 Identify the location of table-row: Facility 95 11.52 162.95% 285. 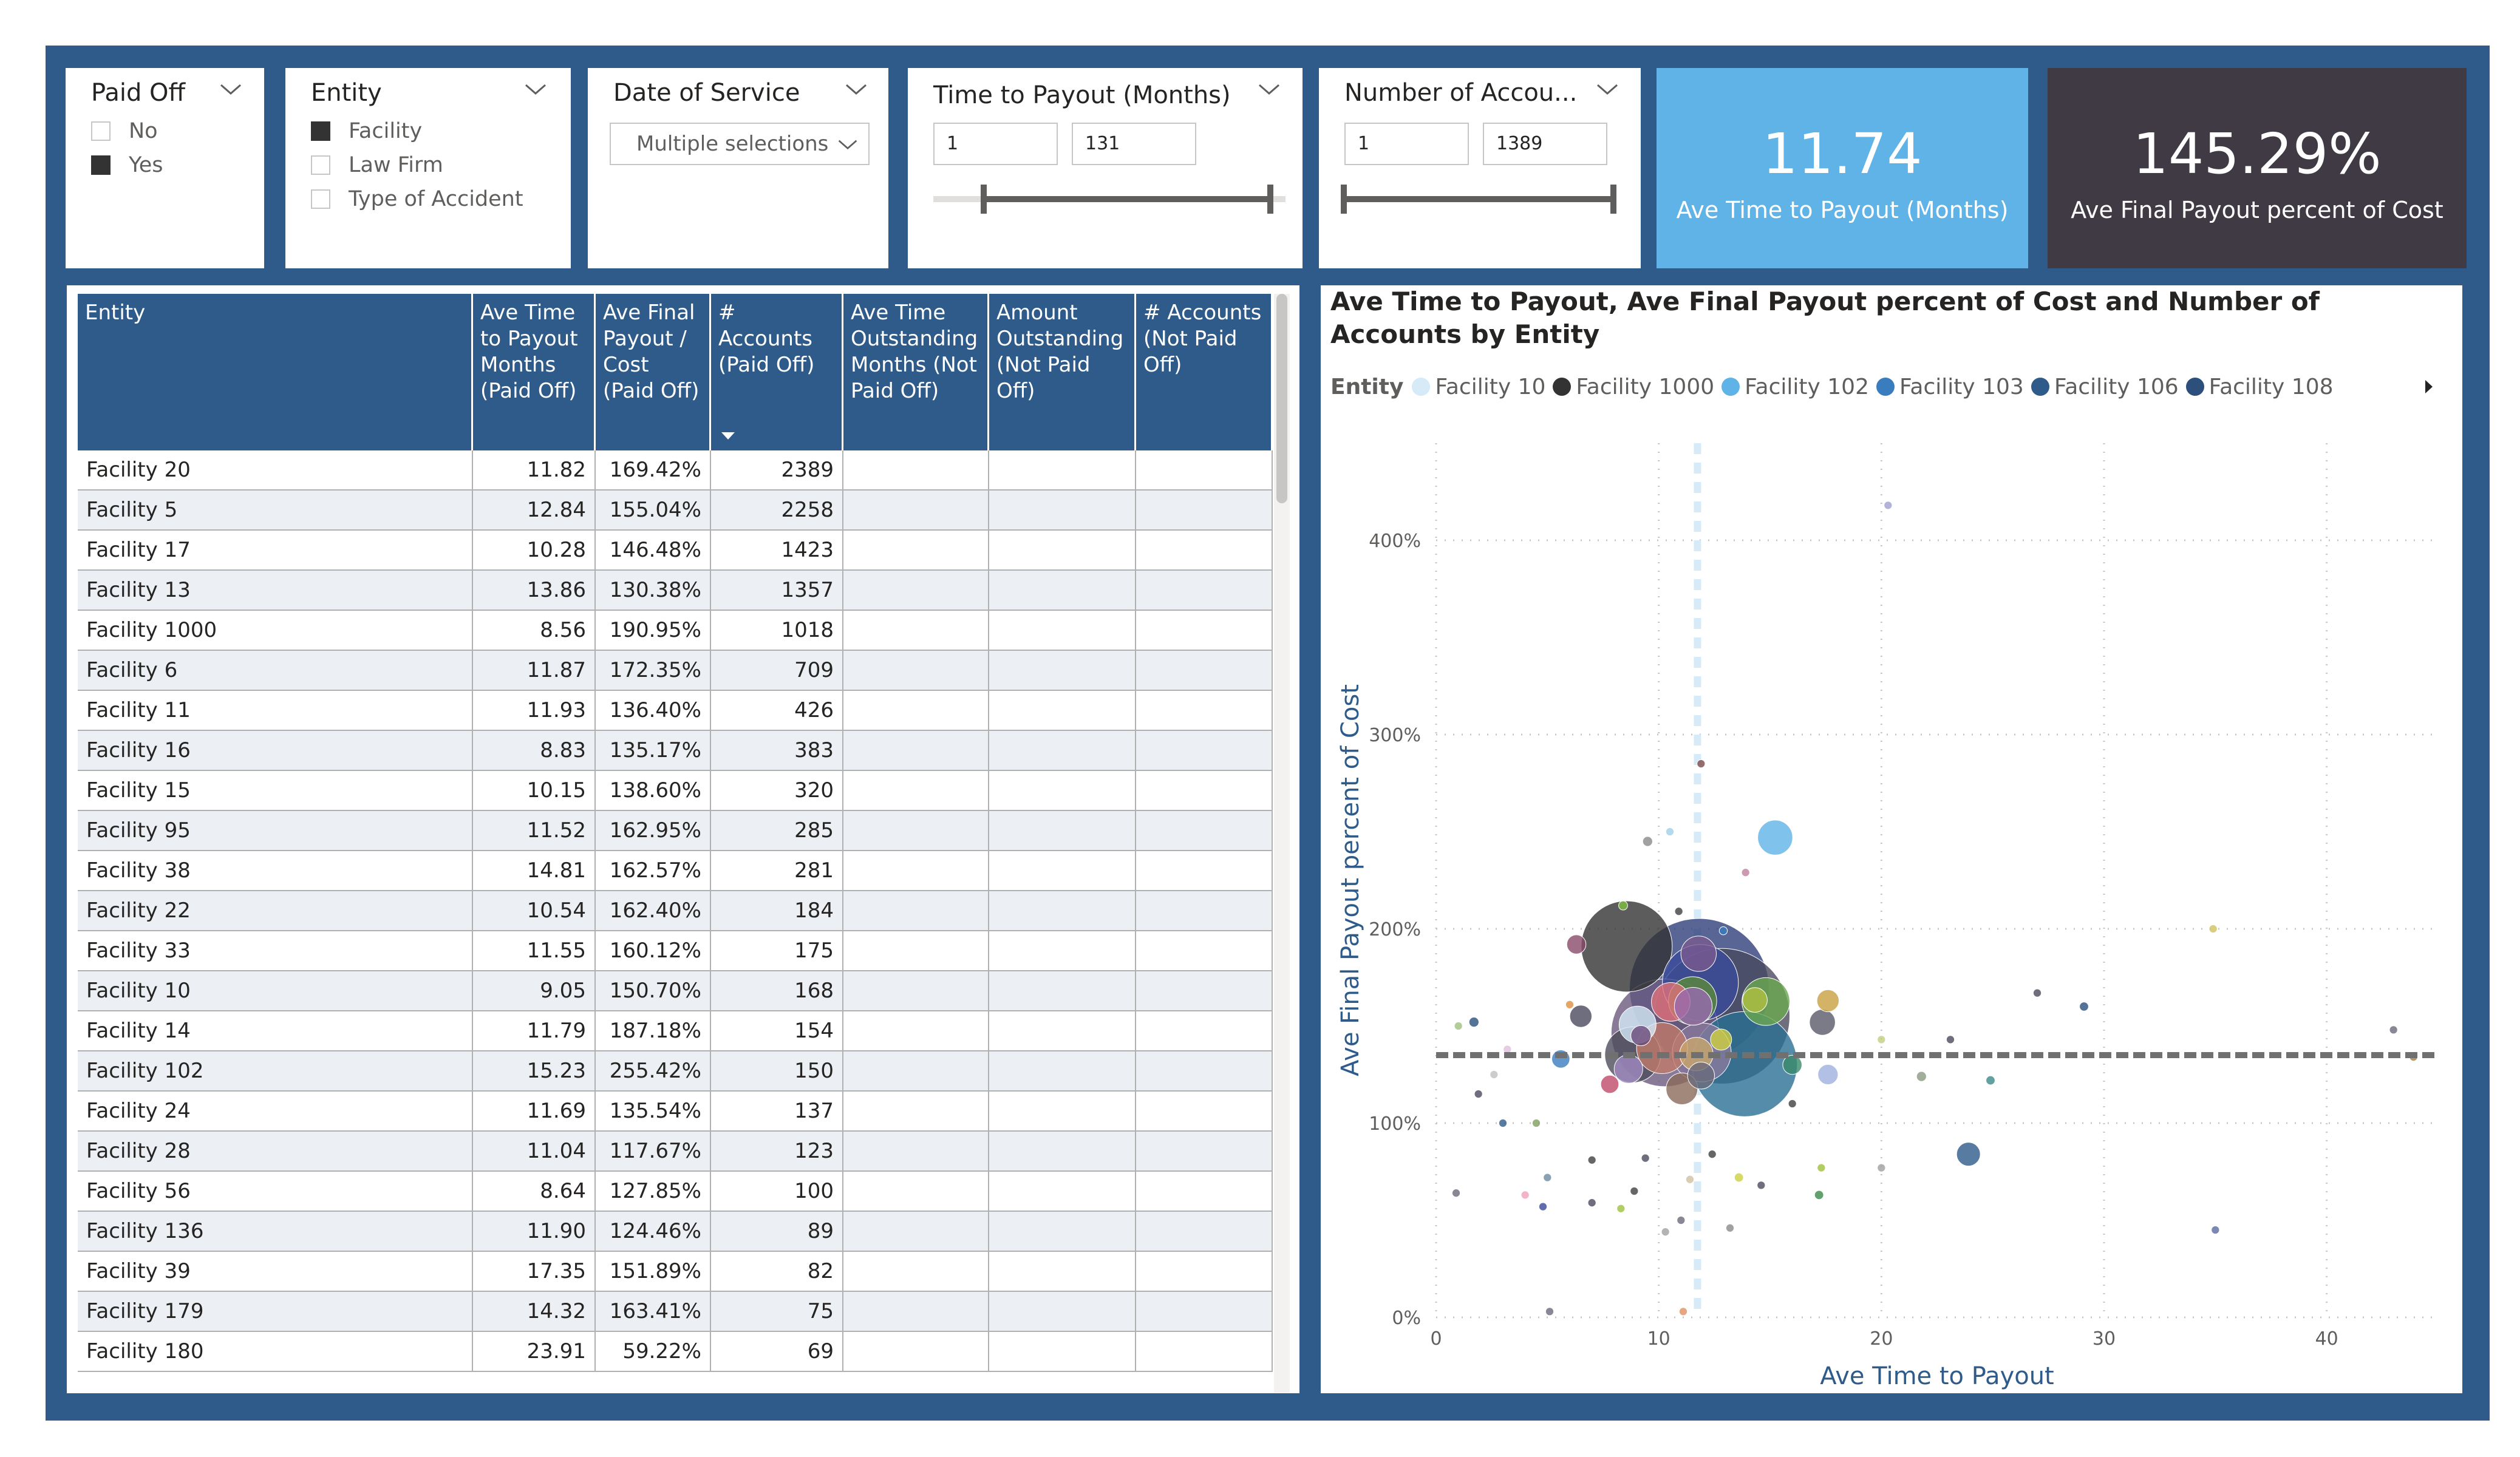
(675, 831).